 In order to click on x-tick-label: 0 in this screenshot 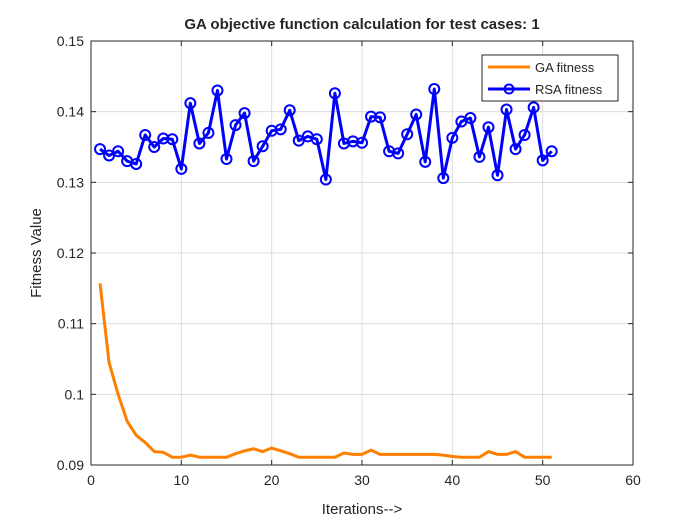, I will do `click(91, 480)`.